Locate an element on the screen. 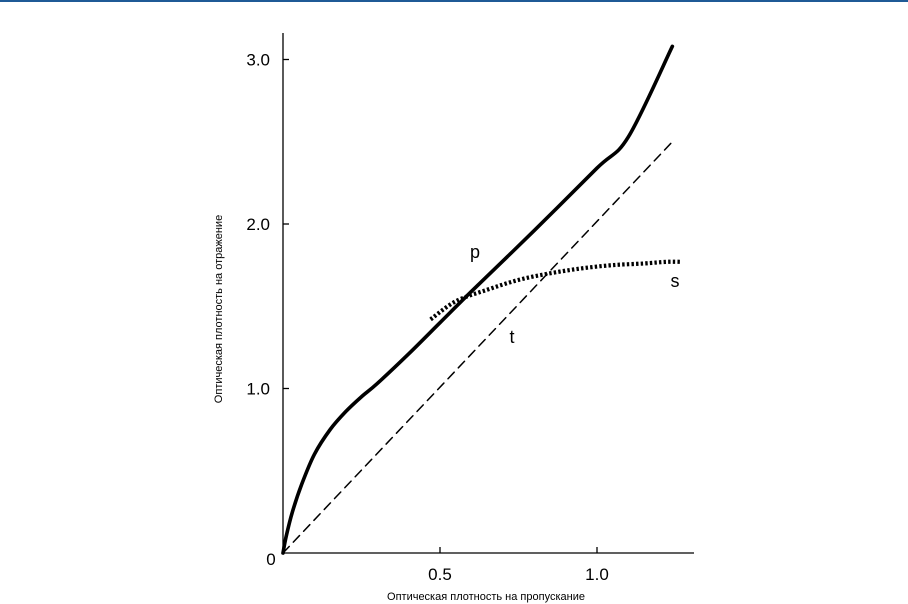 This screenshot has width=908, height=604. y-axis-title: Оптическая плотность на отражение is located at coordinates (219, 309).